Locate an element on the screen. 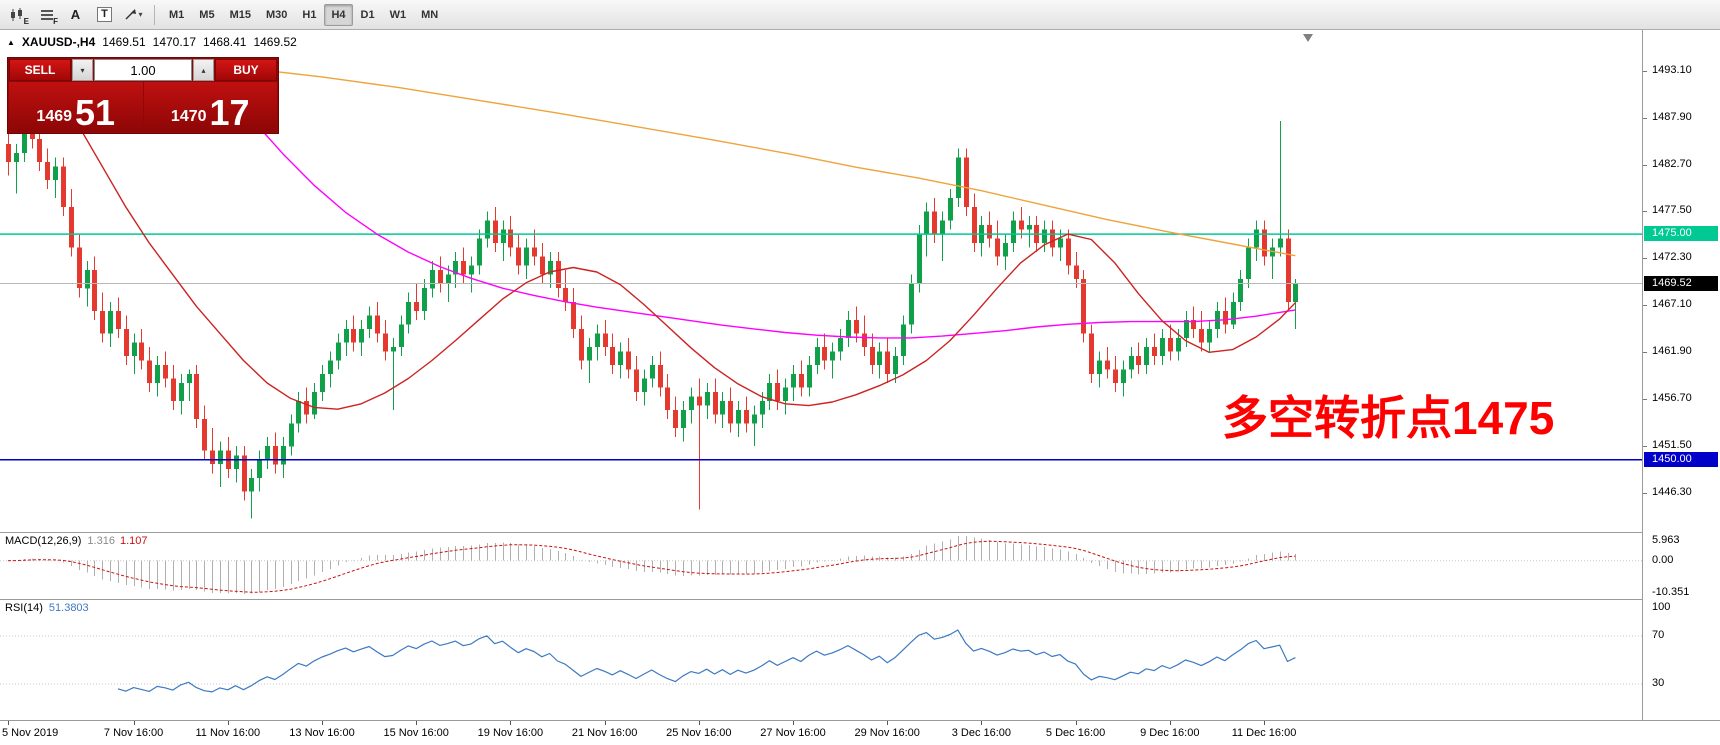 This screenshot has width=1720, height=745. price-tick-label: 1477.50 is located at coordinates (1672, 210).